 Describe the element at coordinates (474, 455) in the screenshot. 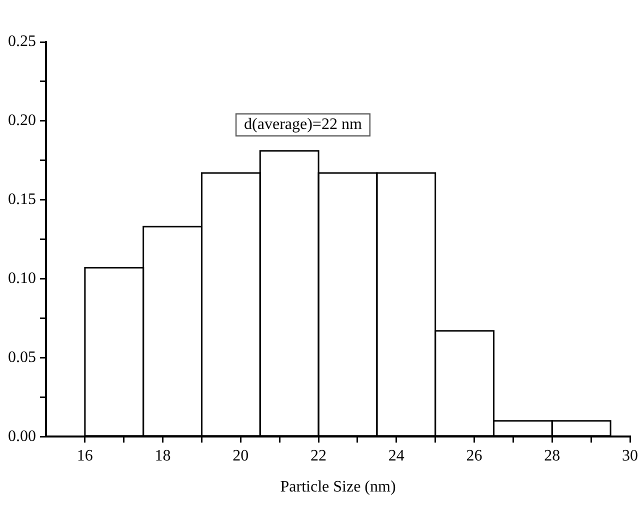

I see `x-tick-label: 26` at that location.